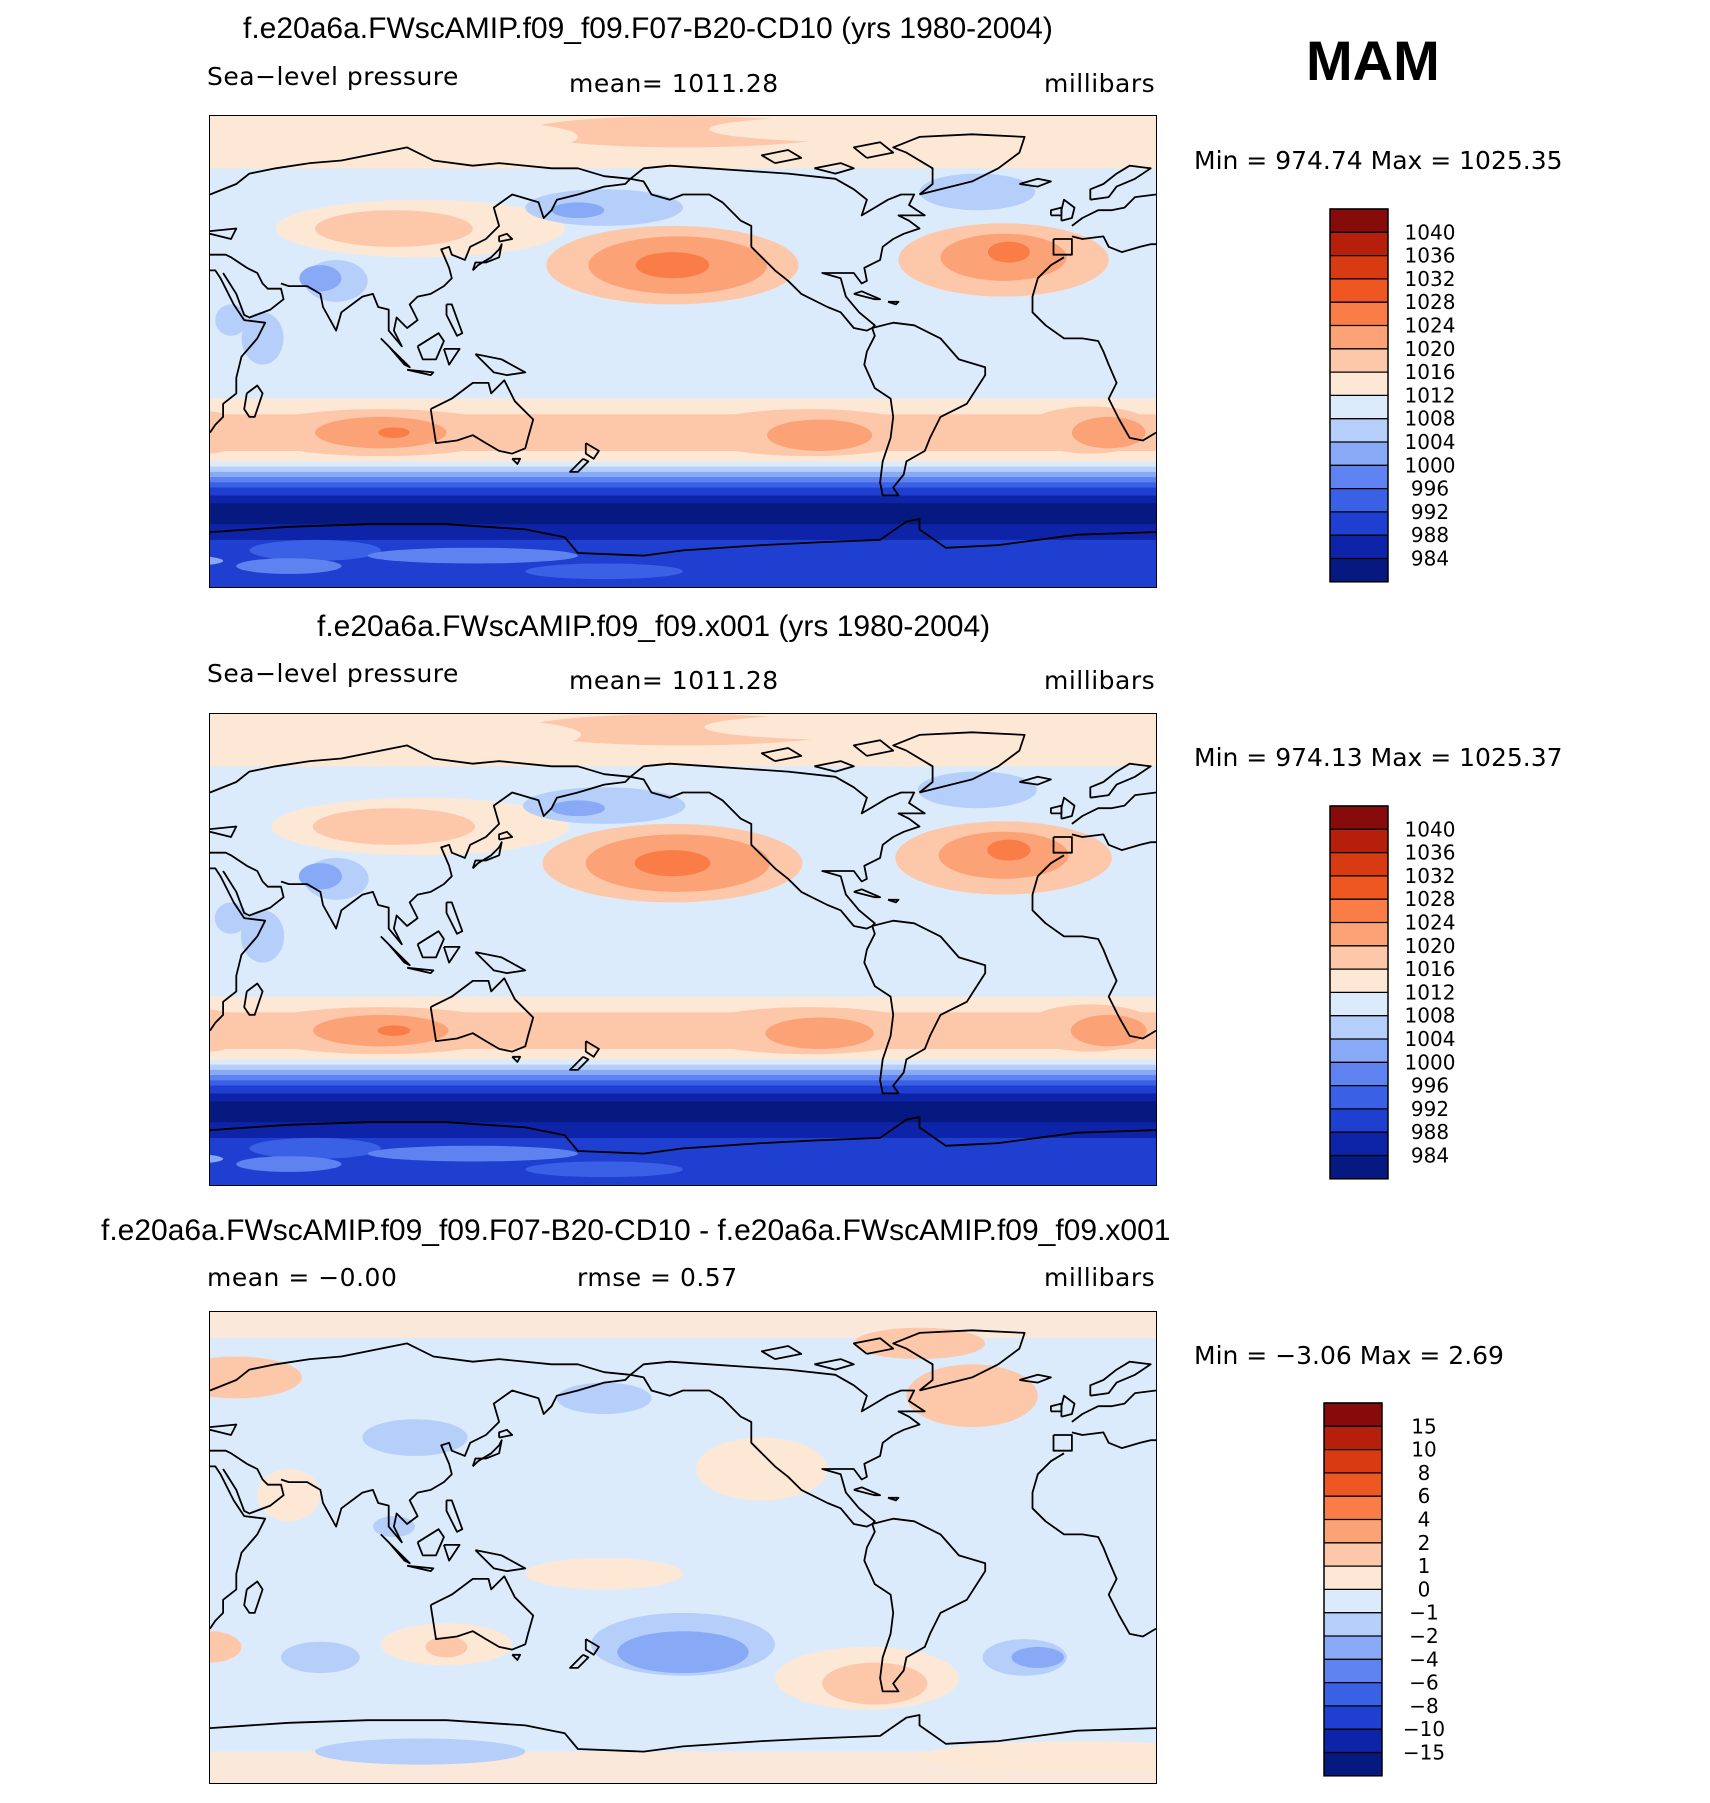 This screenshot has height=1803, width=1710. I want to click on colorbar-label: 1000, so click(1430, 1062).